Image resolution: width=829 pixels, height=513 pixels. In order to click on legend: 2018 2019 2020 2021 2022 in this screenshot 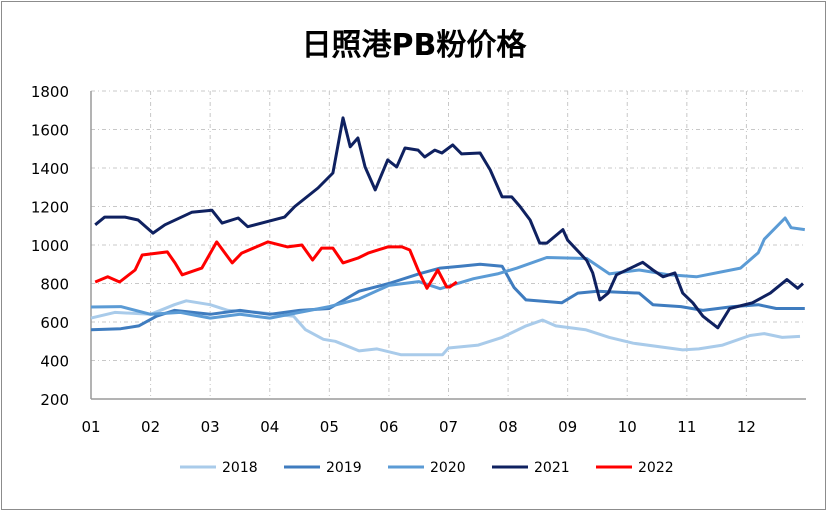, I will do `click(427, 468)`.